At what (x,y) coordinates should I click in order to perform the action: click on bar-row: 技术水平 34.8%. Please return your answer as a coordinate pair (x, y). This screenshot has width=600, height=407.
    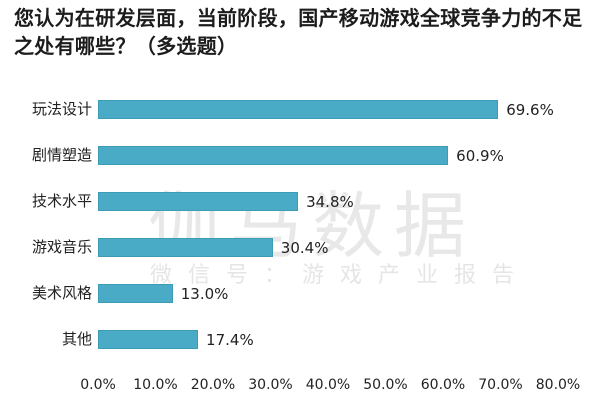
    Looking at the image, I should click on (300, 202).